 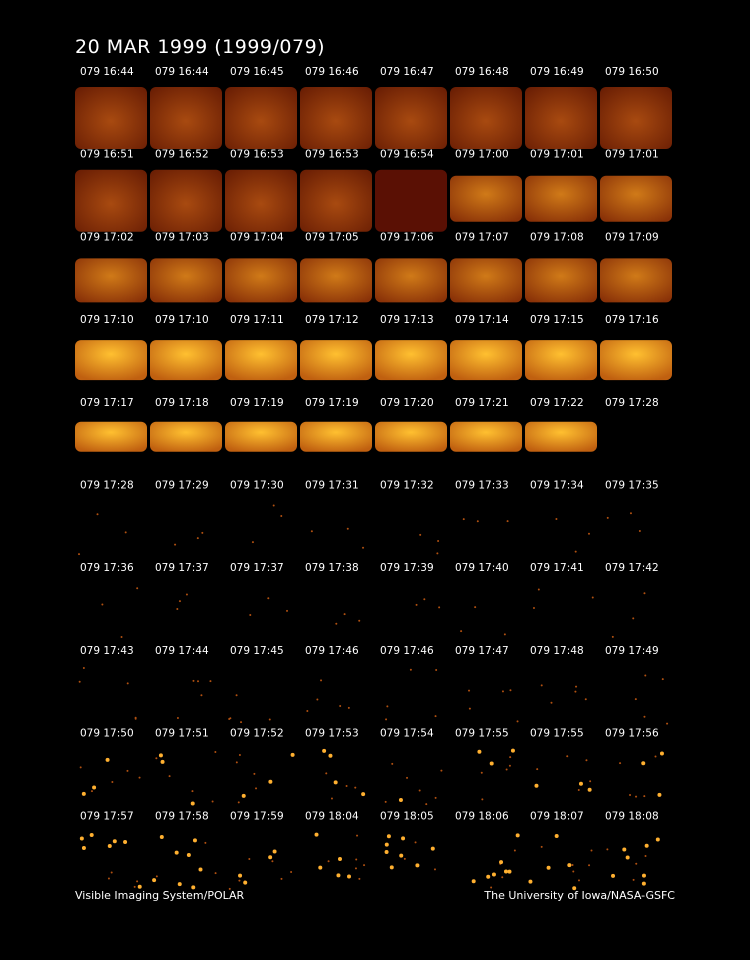 I want to click on panel-label: 079 17:46, so click(x=332, y=651).